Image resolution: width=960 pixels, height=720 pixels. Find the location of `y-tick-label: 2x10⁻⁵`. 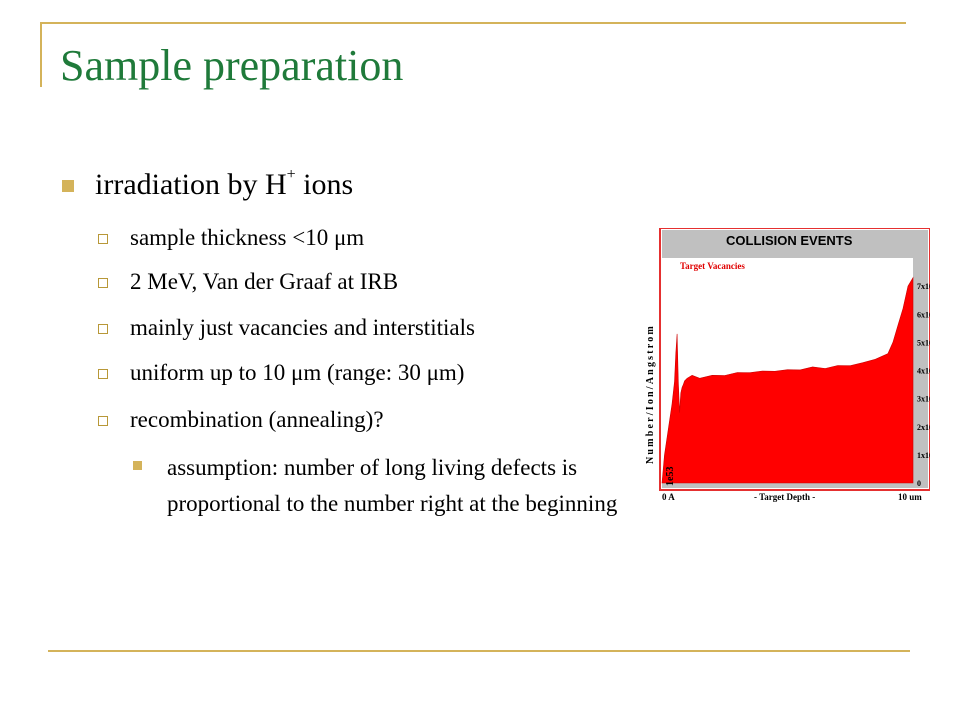

y-tick-label: 2x10⁻⁵ is located at coordinates (923, 427).